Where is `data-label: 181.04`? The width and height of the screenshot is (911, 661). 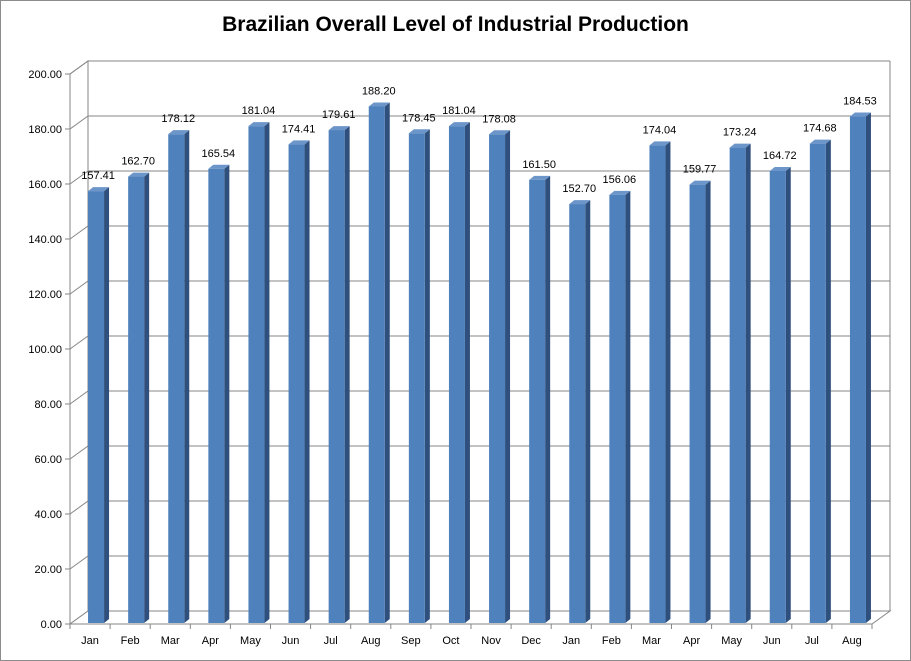
data-label: 181.04 is located at coordinates (459, 111).